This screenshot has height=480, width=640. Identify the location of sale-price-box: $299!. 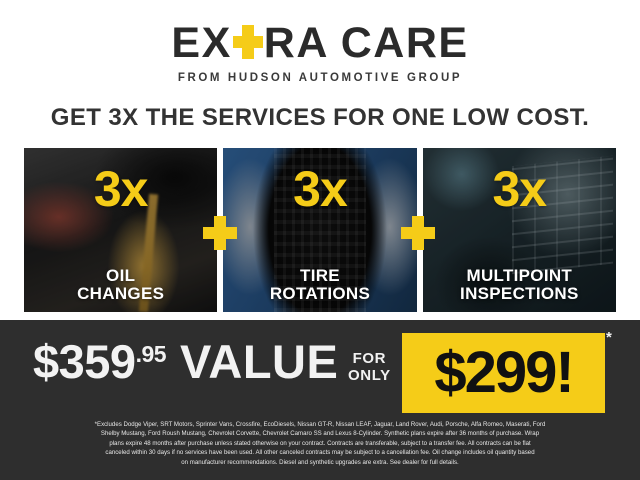
(503, 373).